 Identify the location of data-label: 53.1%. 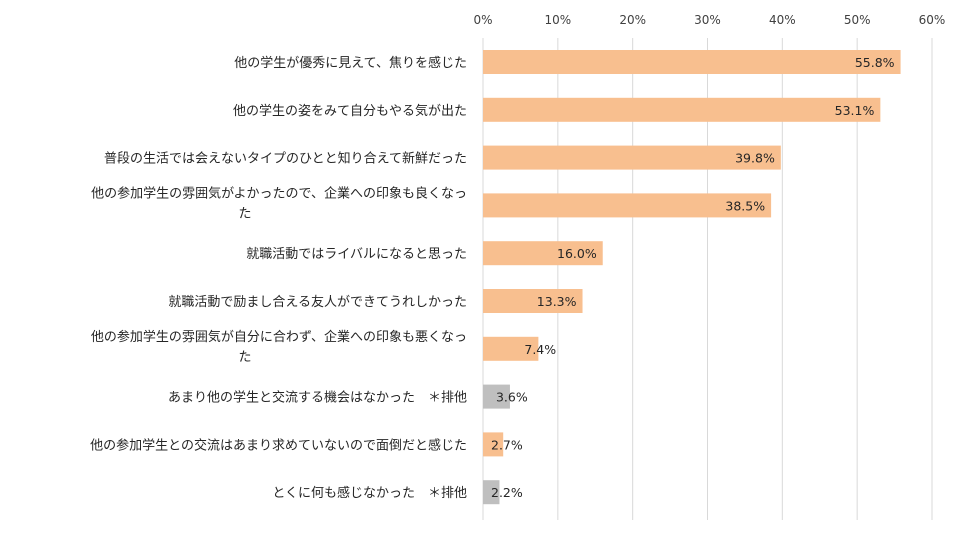
(855, 110).